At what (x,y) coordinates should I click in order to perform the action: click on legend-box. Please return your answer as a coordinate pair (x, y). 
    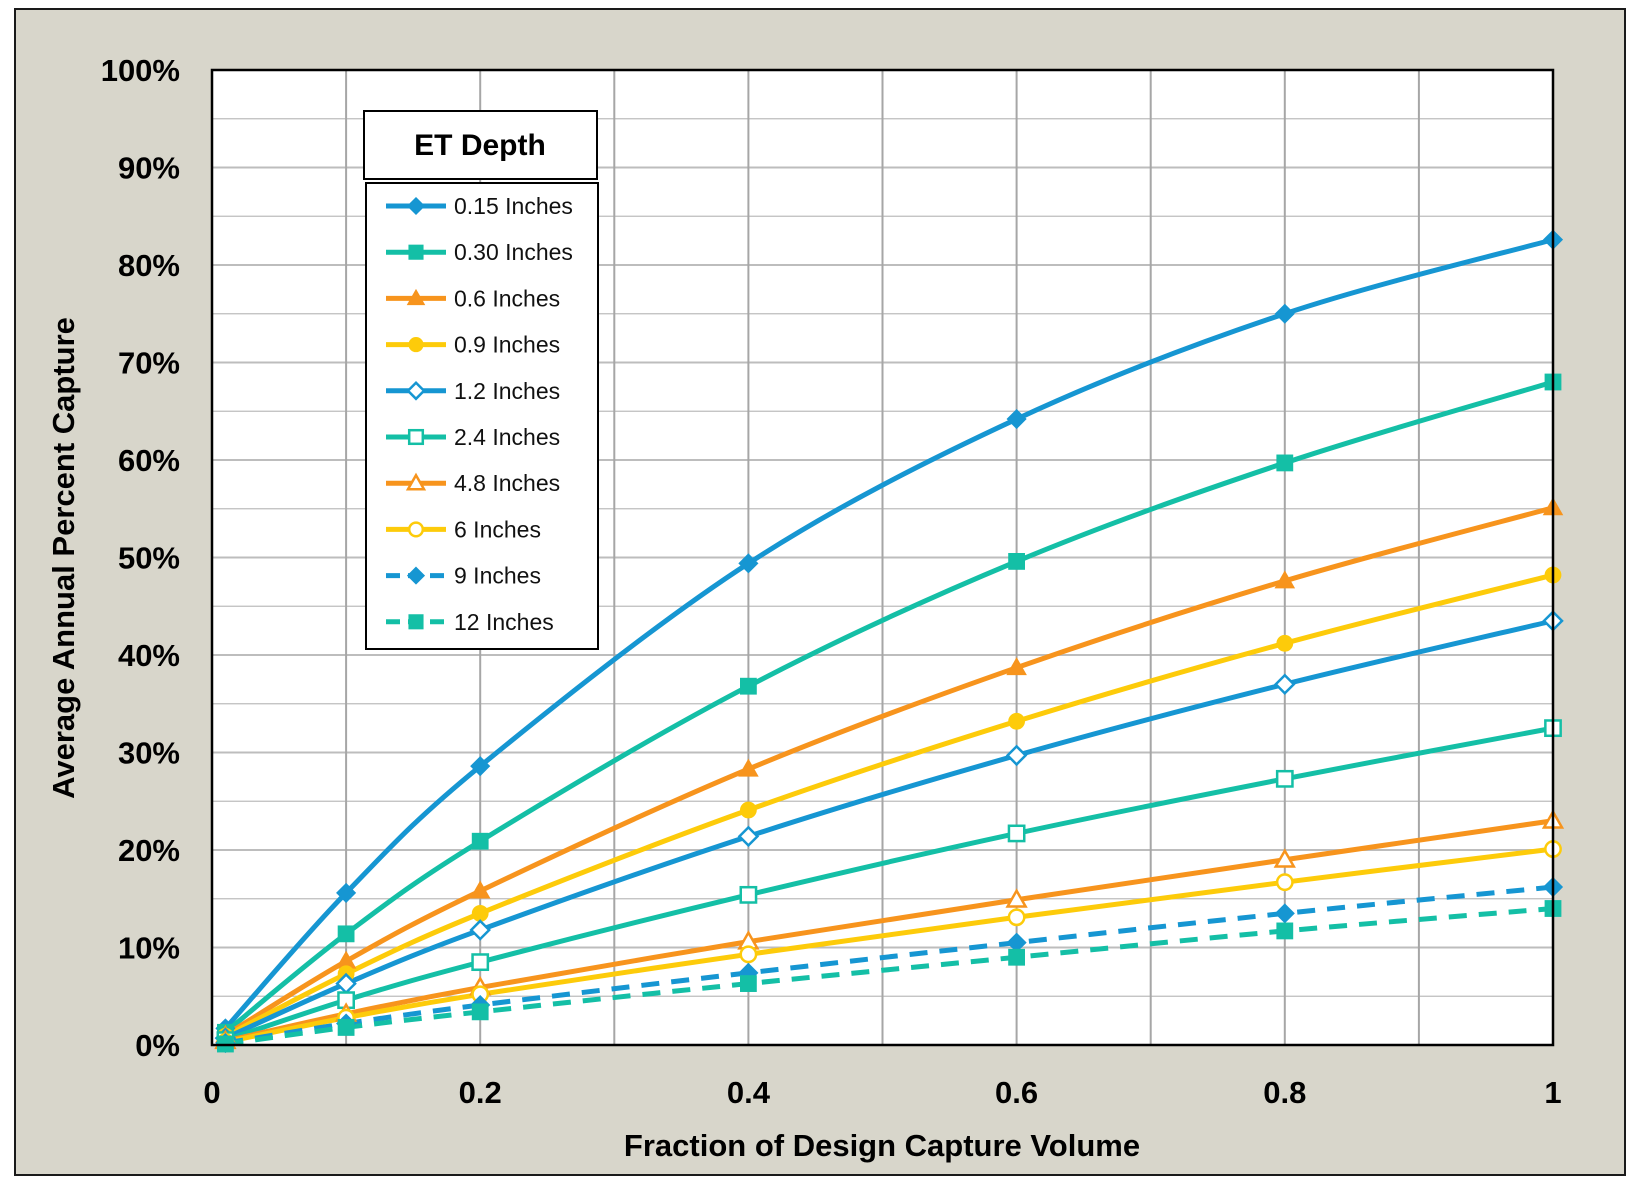
    Looking at the image, I should click on (482, 416).